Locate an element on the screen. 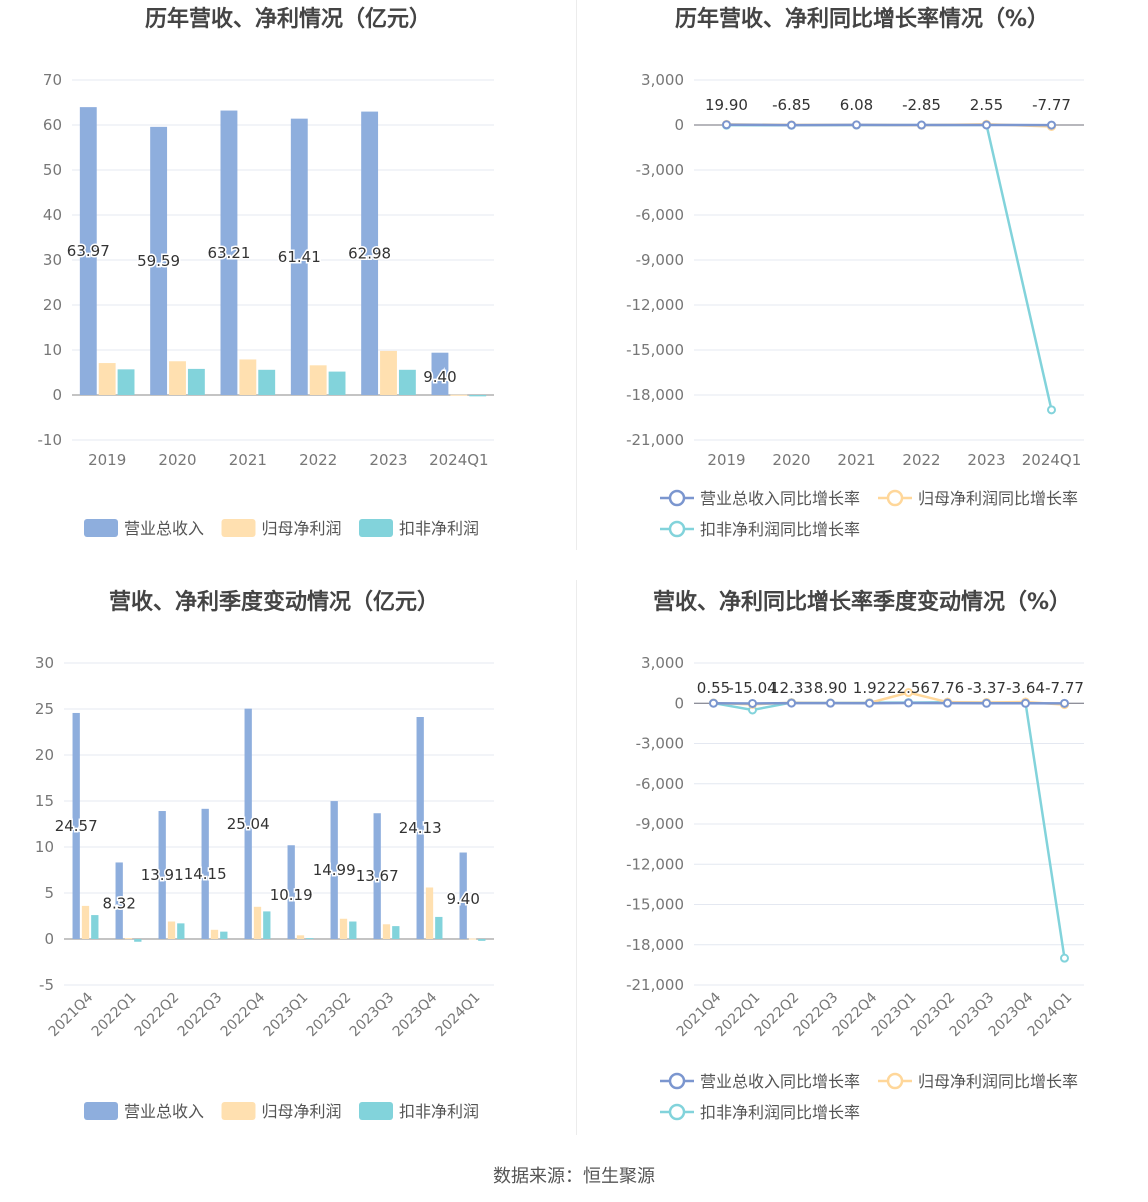 This screenshot has height=1202, width=1148. x-tick-label: 2023Q2 is located at coordinates (329, 1015).